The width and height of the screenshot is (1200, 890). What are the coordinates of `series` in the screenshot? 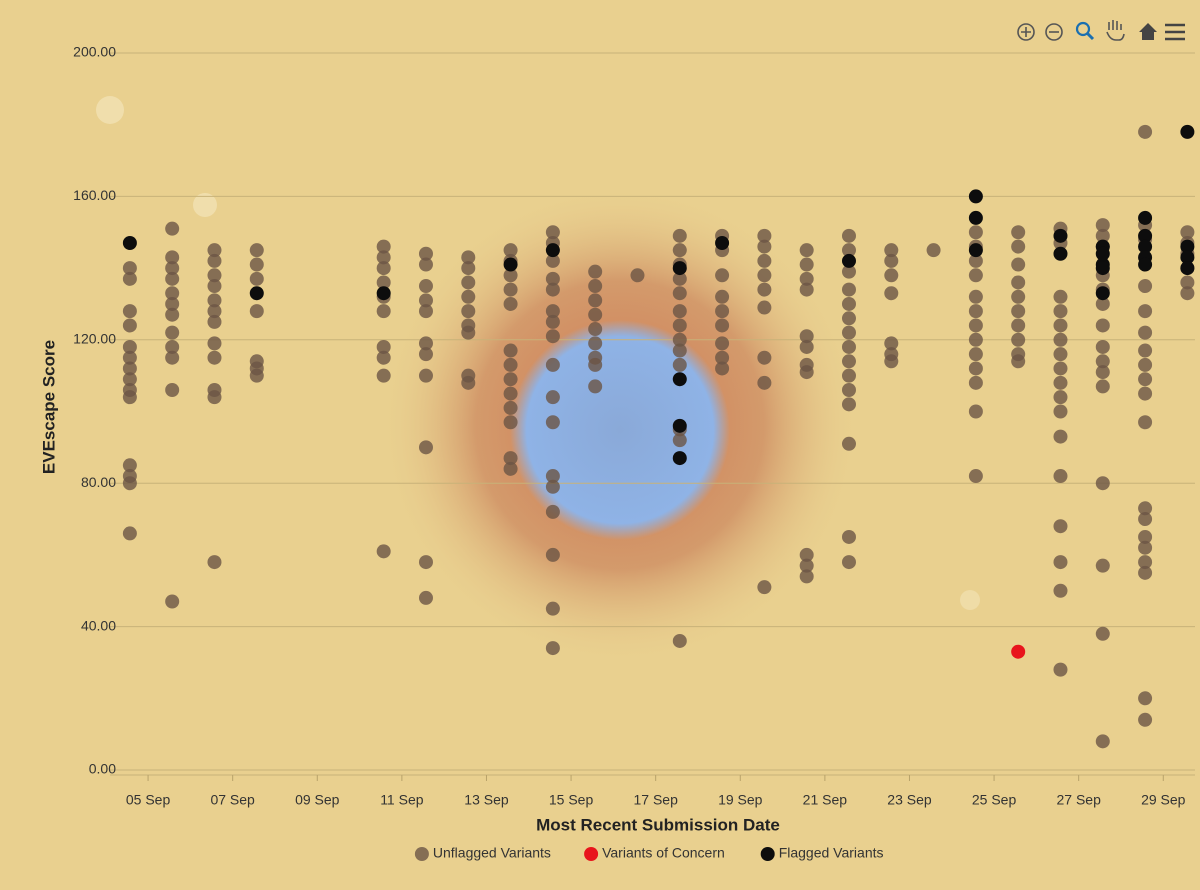 It's located at (1018, 651).